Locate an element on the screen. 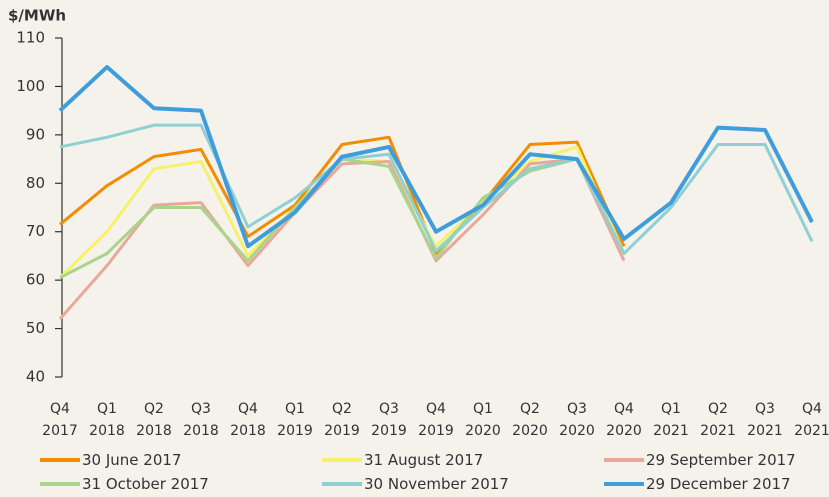 The image size is (829, 497). legend-item: 31 October 2017 is located at coordinates (124, 484).